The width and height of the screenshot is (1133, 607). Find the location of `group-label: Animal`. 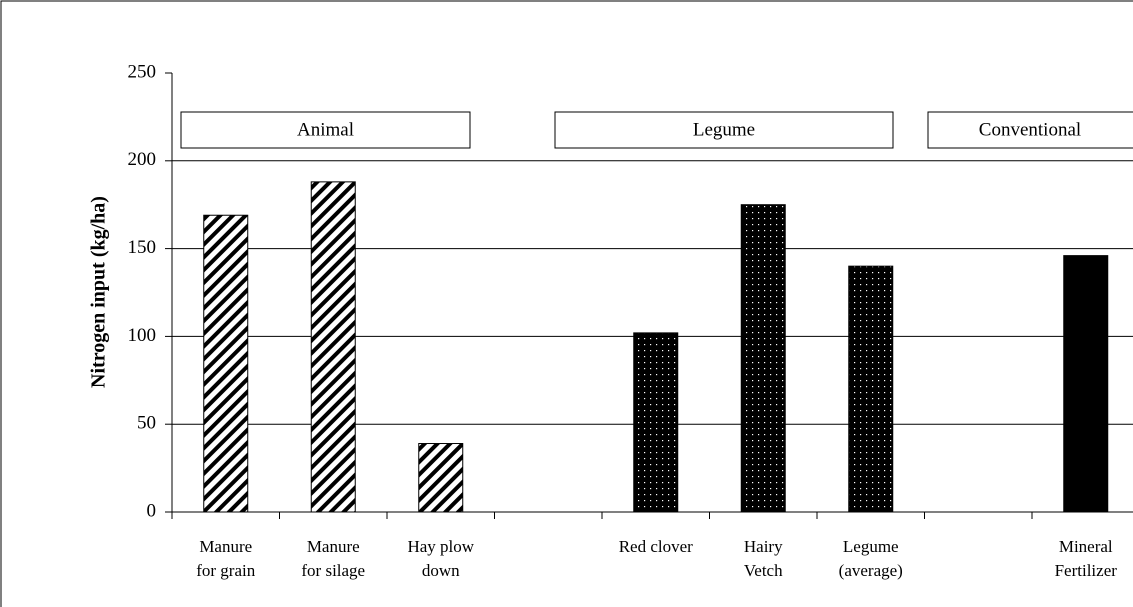

group-label: Animal is located at coordinates (325, 129).